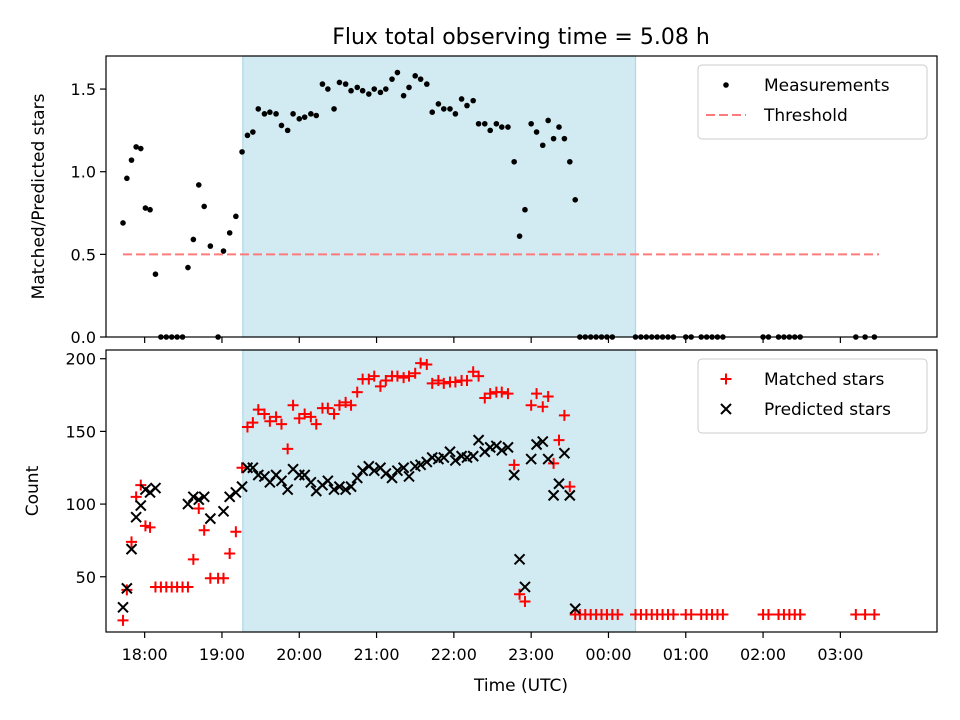 This screenshot has width=960, height=720. Describe the element at coordinates (812, 102) in the screenshot. I see `legend-box-ratio` at that location.